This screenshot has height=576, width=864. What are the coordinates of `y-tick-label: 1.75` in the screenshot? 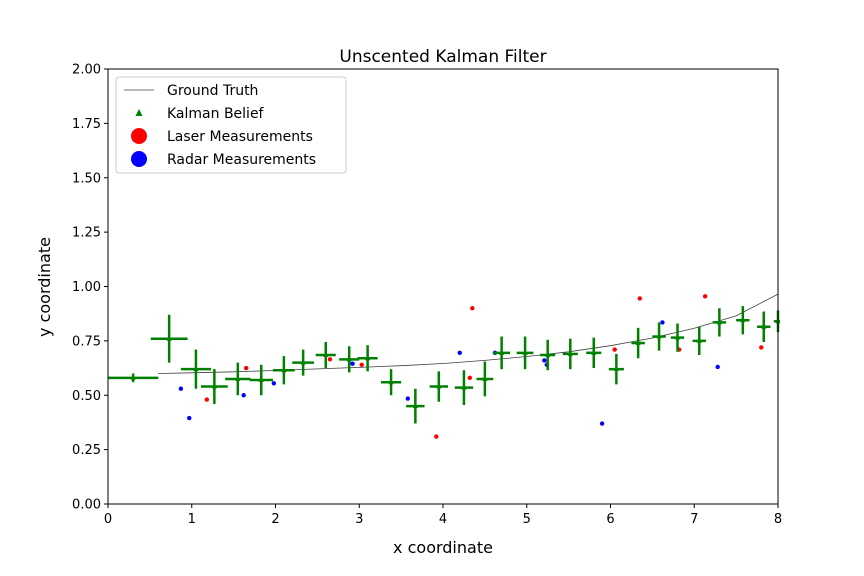 It's located at (86, 124).